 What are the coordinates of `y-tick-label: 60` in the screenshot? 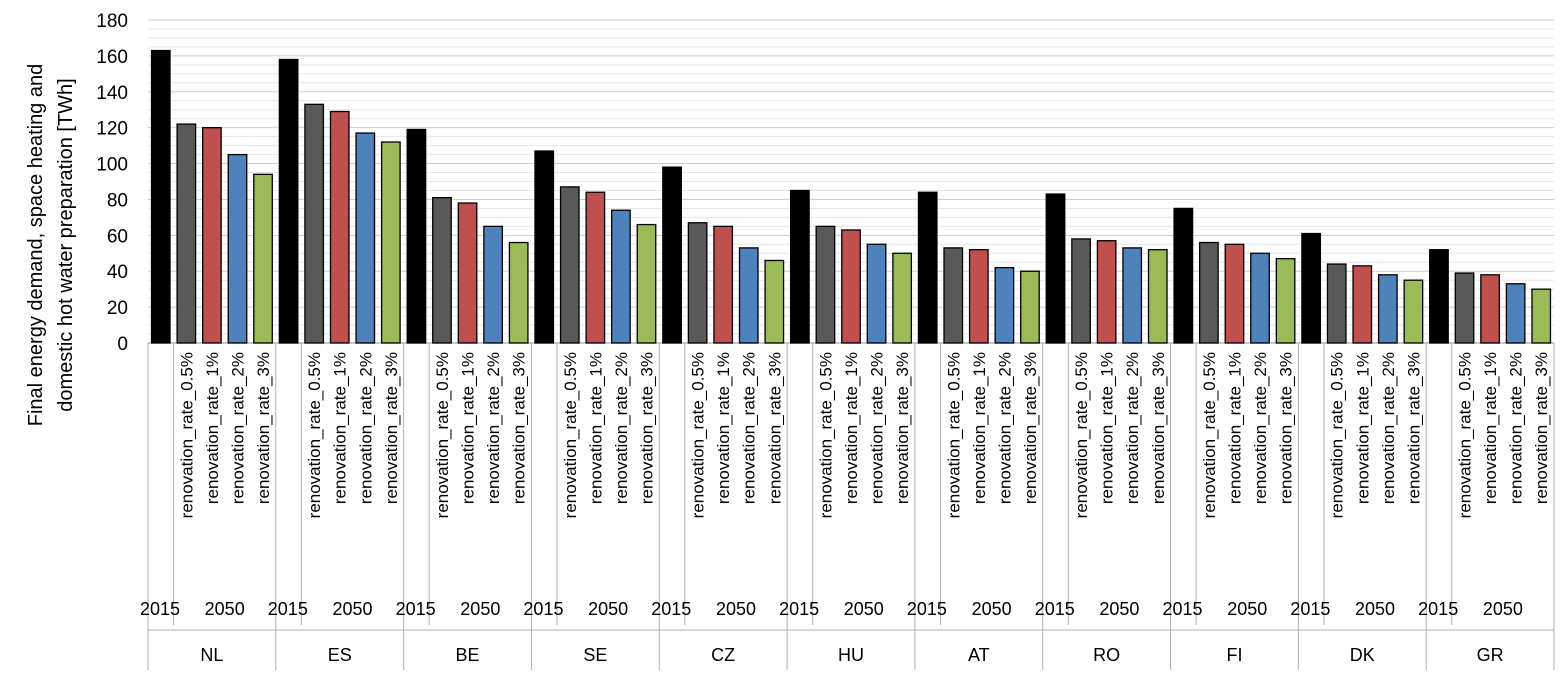 It's located at (117, 236).